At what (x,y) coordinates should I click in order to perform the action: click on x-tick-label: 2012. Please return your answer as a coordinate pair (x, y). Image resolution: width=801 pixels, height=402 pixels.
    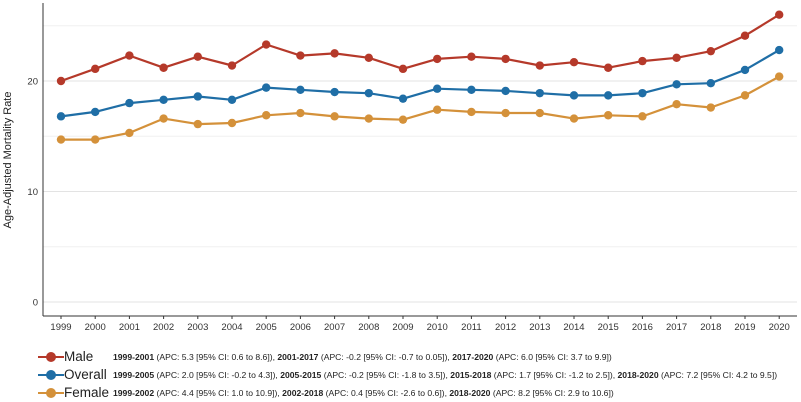
    Looking at the image, I should click on (505, 327).